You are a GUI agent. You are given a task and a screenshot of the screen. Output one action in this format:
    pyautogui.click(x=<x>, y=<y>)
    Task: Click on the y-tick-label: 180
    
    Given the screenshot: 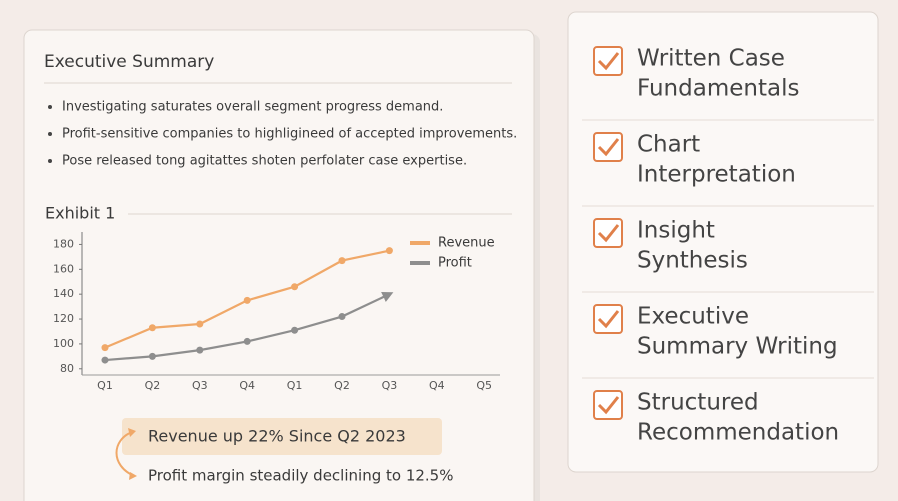 What is the action you would take?
    pyautogui.click(x=63, y=243)
    